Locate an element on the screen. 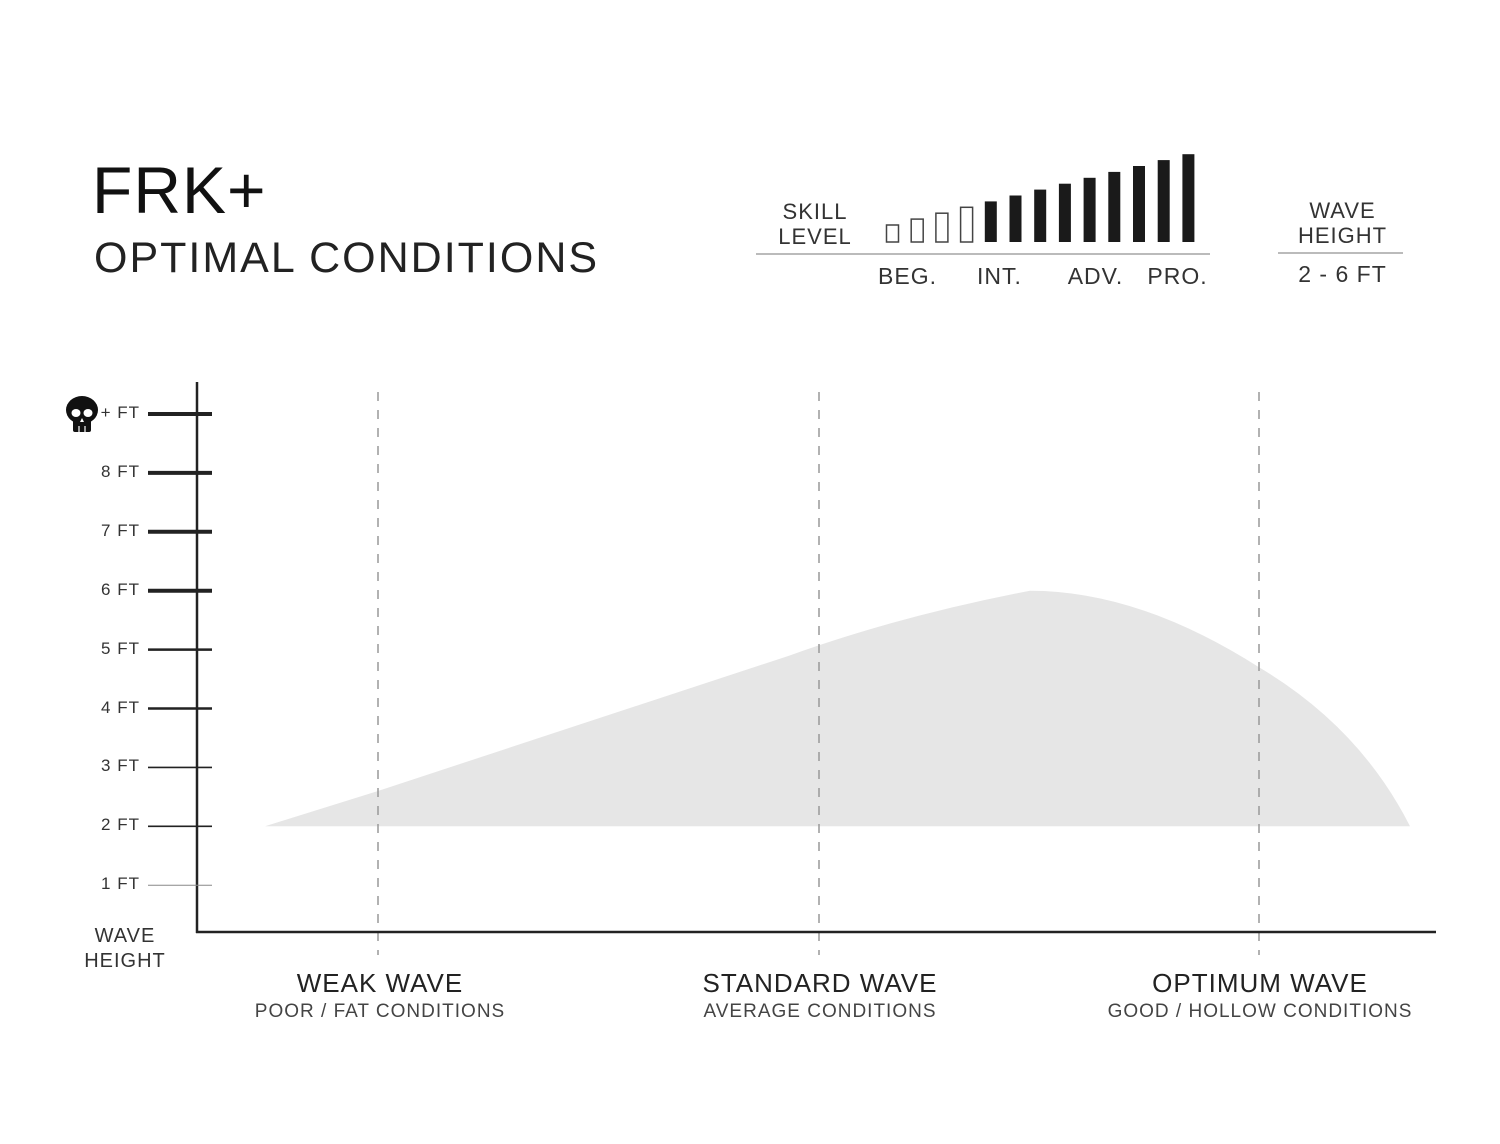 This screenshot has height=1144, width=1500. skill-level-label: SKILL LEVEL is located at coordinates (815, 224).